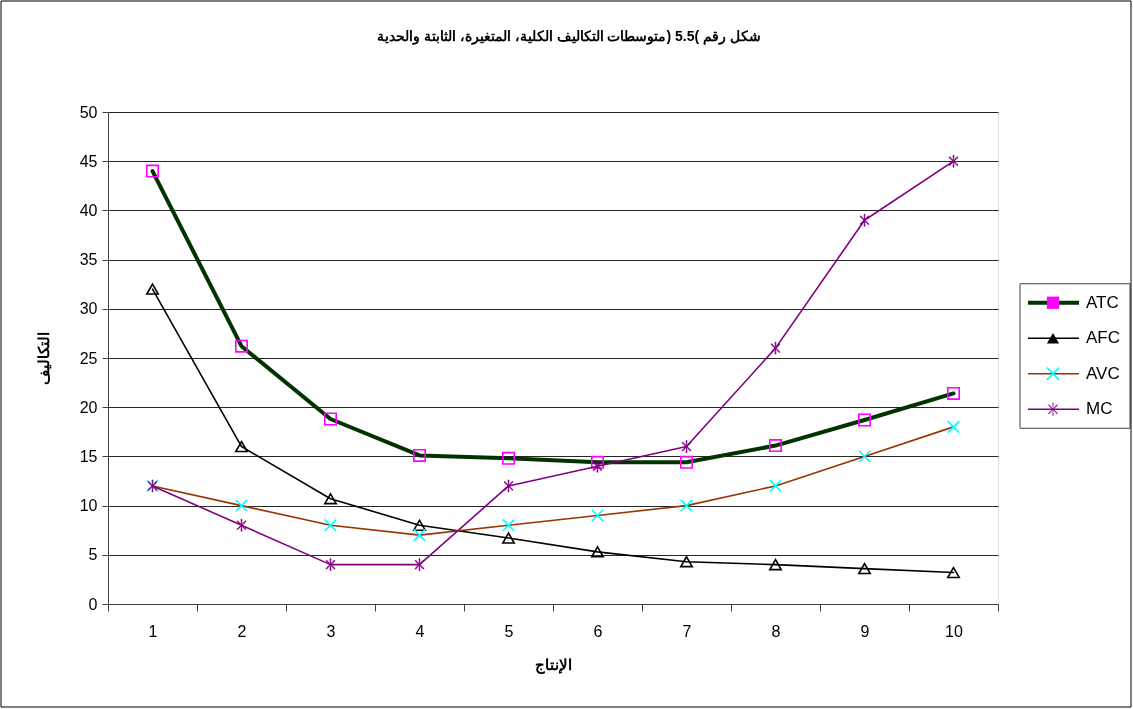  What do you see at coordinates (865, 631) in the screenshot?
I see `x-tick-label: 9` at bounding box center [865, 631].